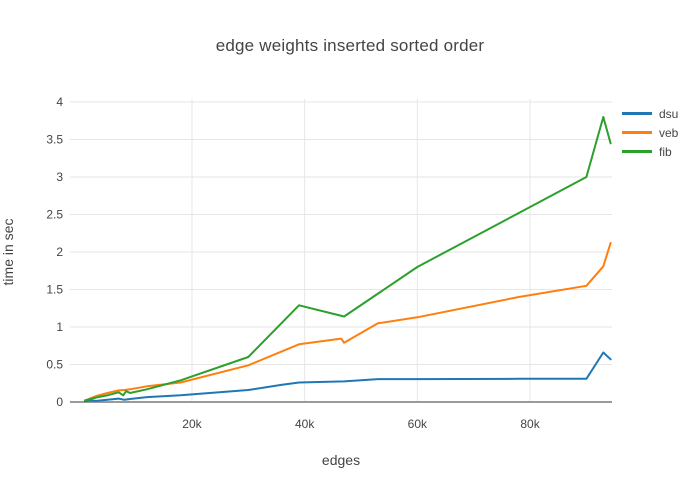 This screenshot has height=500, width=700. Describe the element at coordinates (59, 102) in the screenshot. I see `y-tick-label: 4` at that location.